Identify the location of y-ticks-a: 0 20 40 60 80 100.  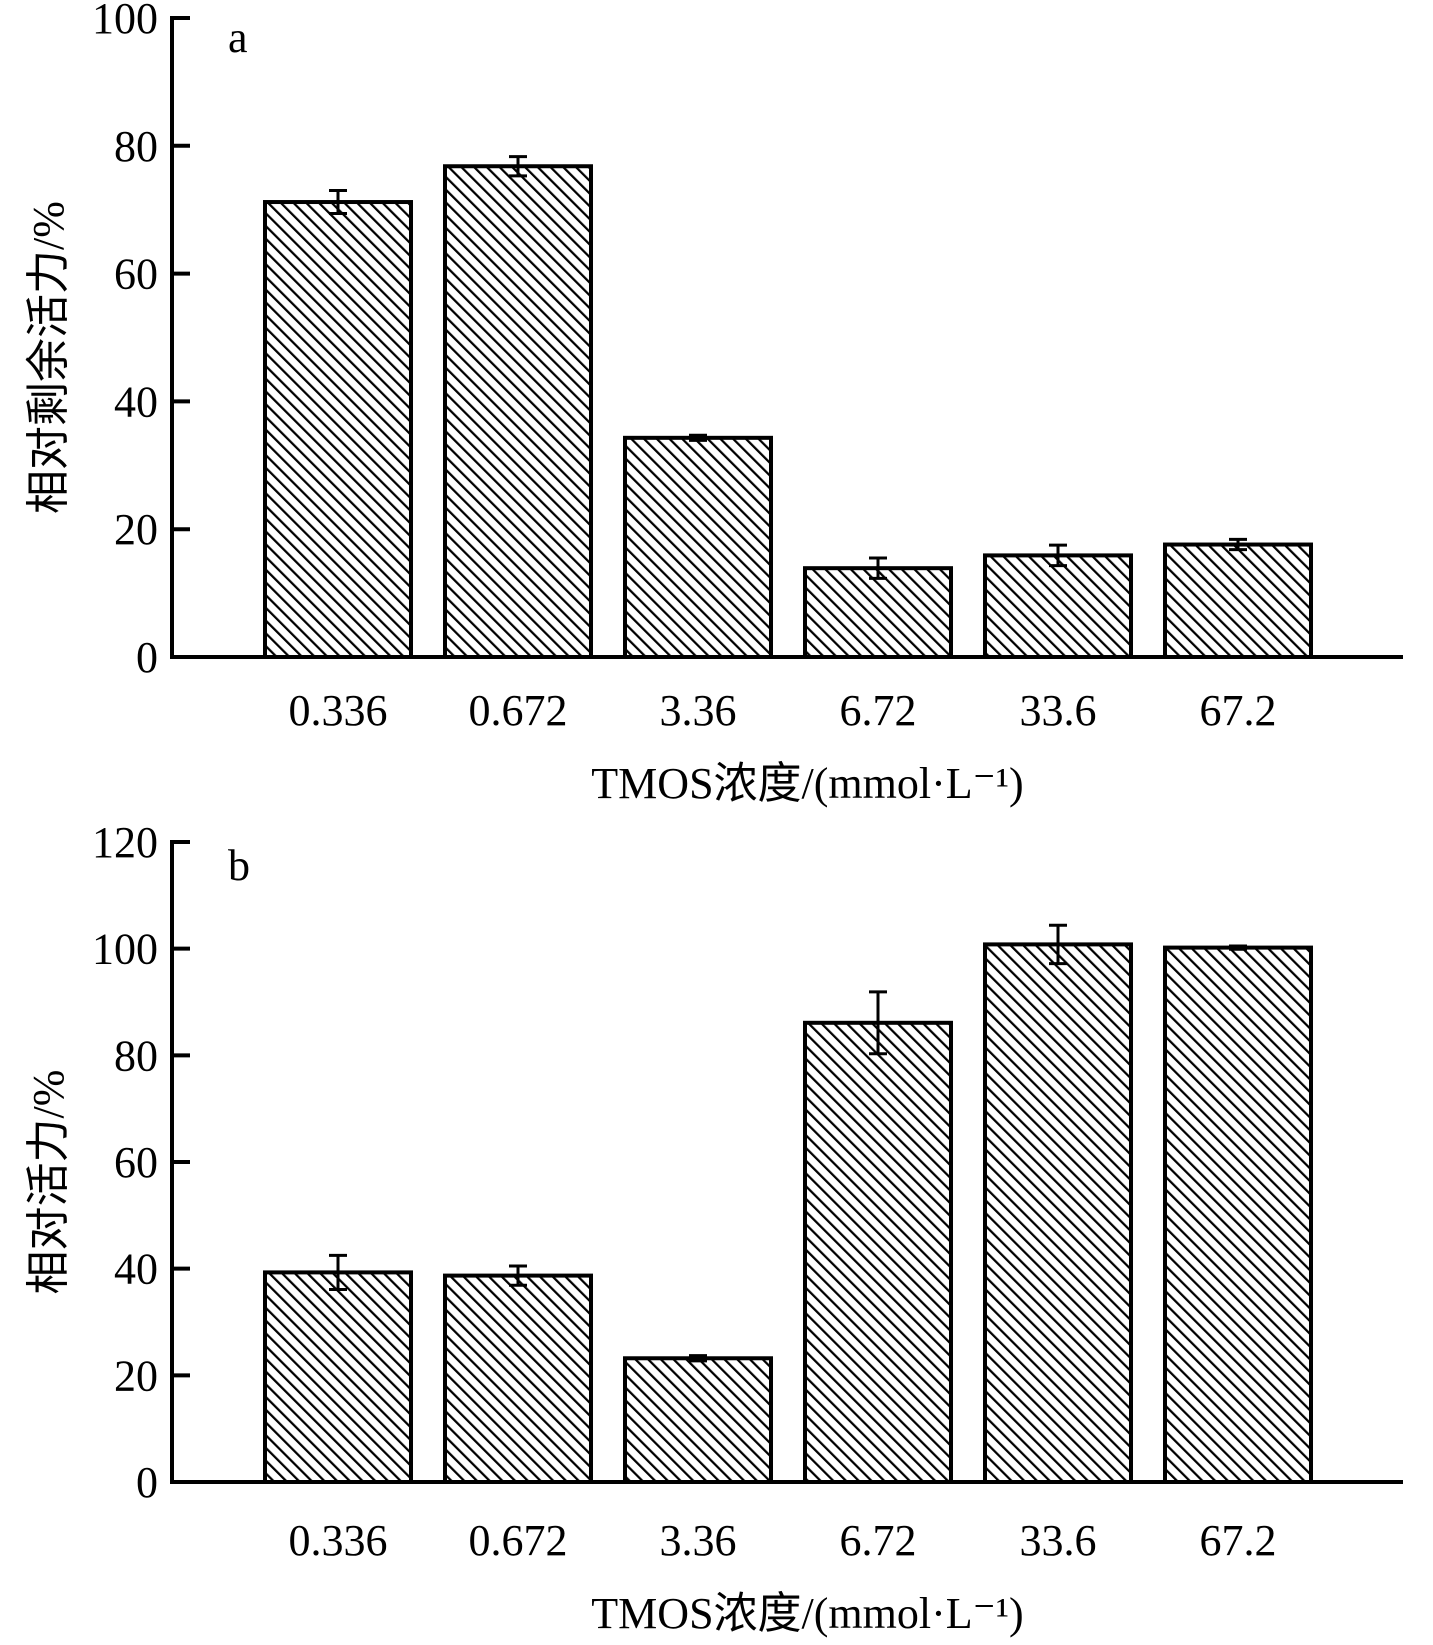
(141, 341).